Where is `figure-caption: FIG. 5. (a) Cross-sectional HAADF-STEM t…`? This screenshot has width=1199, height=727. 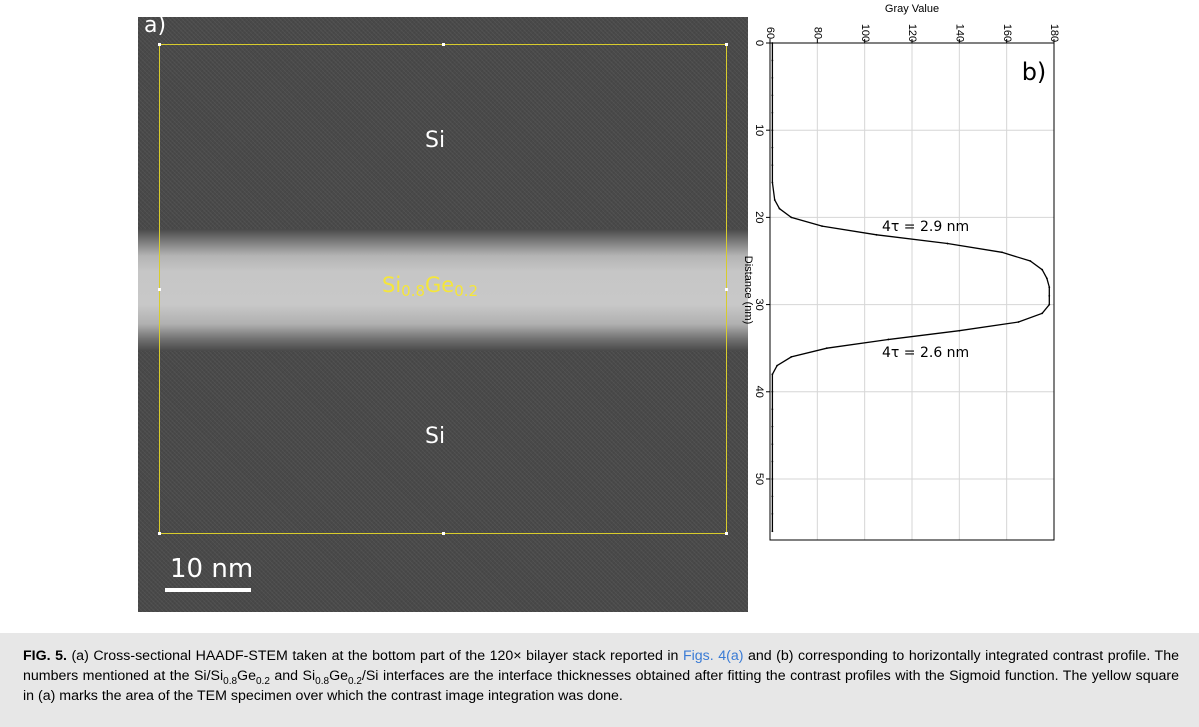
figure-caption: FIG. 5. (a) Cross-sectional HAADF-STEM t… is located at coordinates (599, 680).